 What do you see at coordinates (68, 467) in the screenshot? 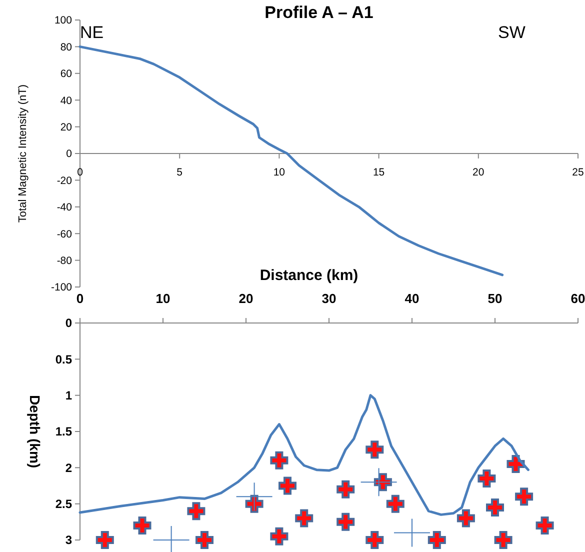
I see `y-tick-label: 2` at bounding box center [68, 467].